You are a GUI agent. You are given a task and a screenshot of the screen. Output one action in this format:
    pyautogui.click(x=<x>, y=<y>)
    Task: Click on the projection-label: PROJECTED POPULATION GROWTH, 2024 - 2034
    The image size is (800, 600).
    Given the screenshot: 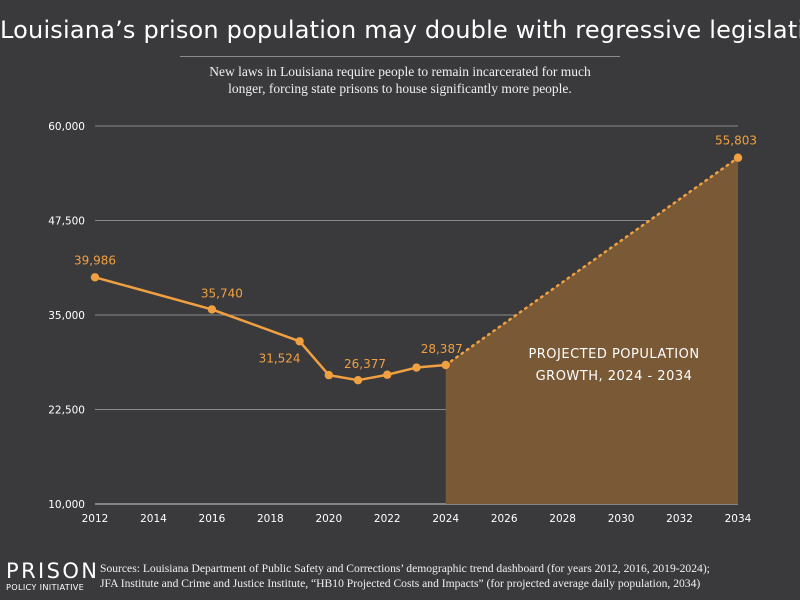 What is the action you would take?
    pyautogui.click(x=613, y=365)
    